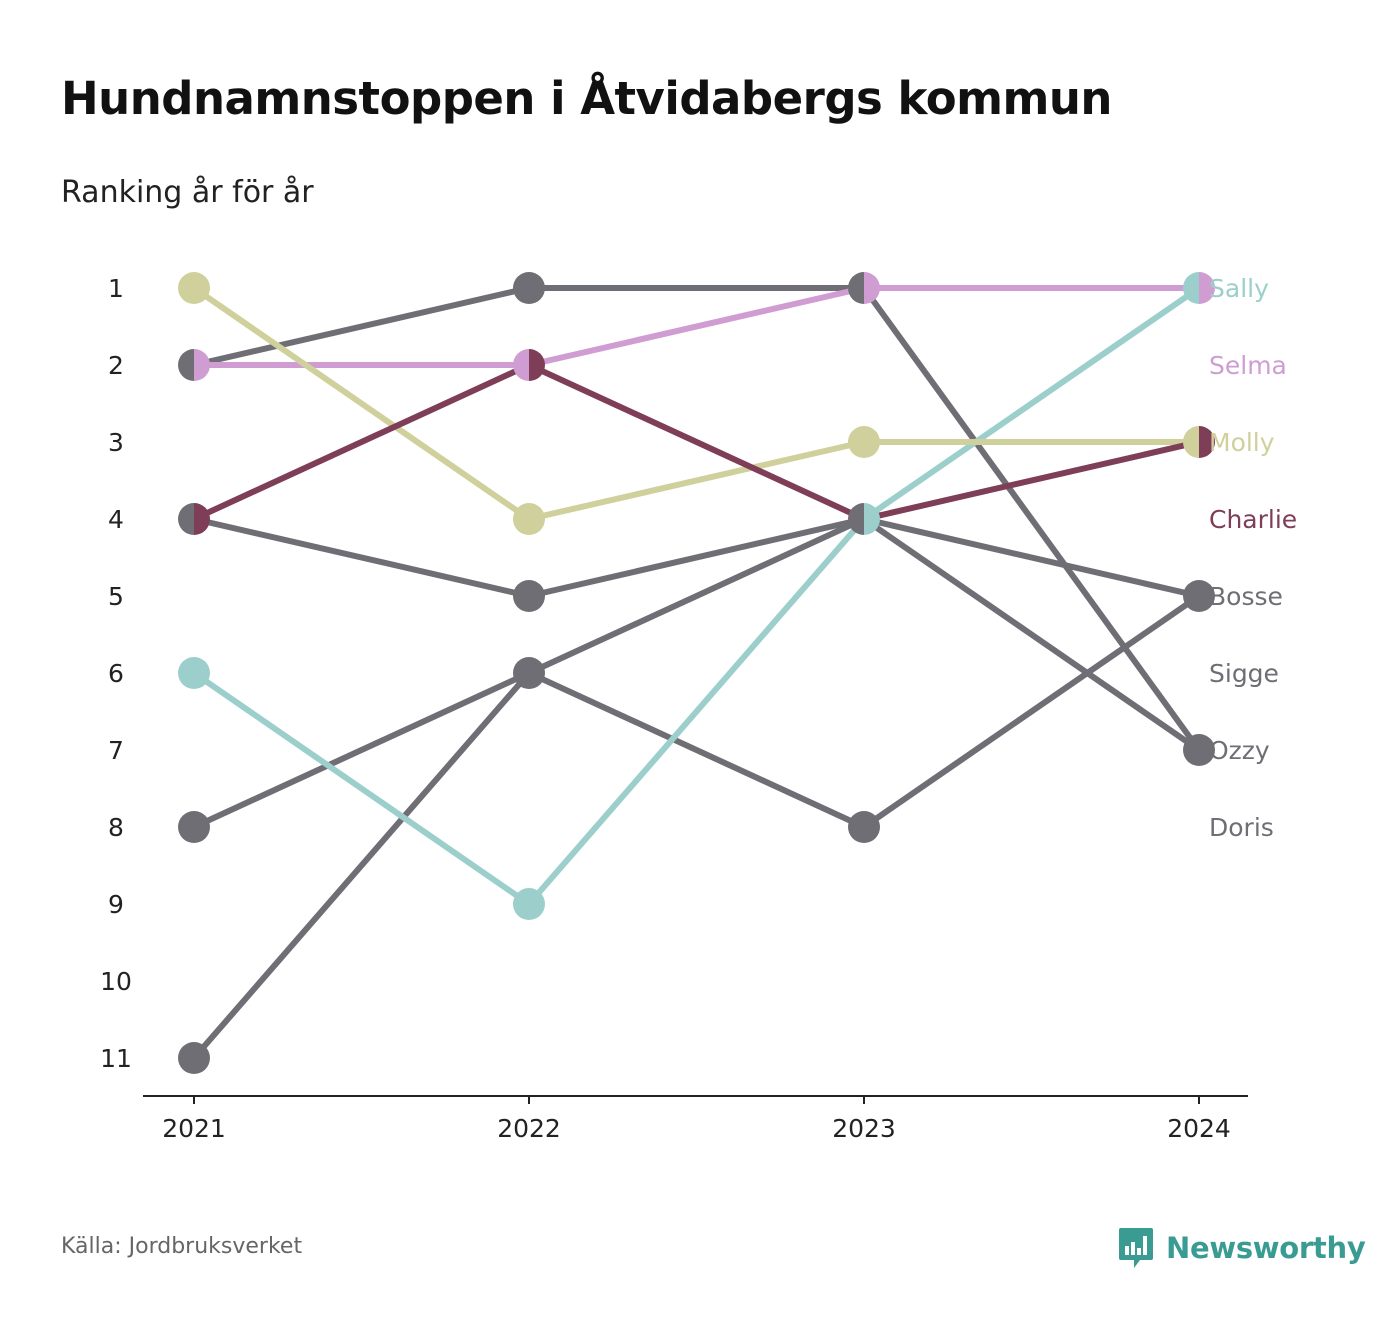 The width and height of the screenshot is (1400, 1329). I want to click on series-label-sigge: Sigge, so click(1244, 673).